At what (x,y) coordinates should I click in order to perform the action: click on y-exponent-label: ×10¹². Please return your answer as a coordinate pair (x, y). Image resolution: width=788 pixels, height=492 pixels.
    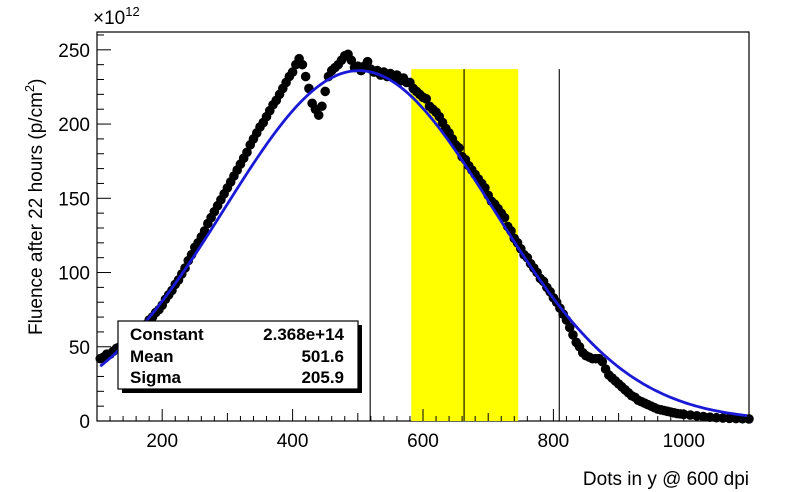
    Looking at the image, I should click on (116, 16).